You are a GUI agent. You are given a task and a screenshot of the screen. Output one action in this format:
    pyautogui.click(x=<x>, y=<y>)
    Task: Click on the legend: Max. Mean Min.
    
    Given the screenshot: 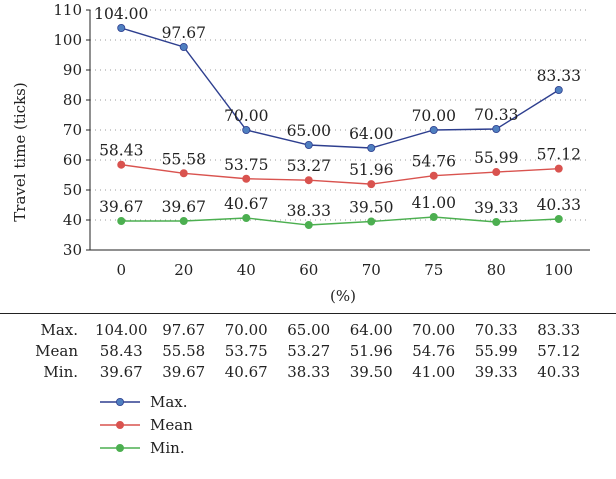 What is the action you would take?
    pyautogui.click(x=146, y=425)
    